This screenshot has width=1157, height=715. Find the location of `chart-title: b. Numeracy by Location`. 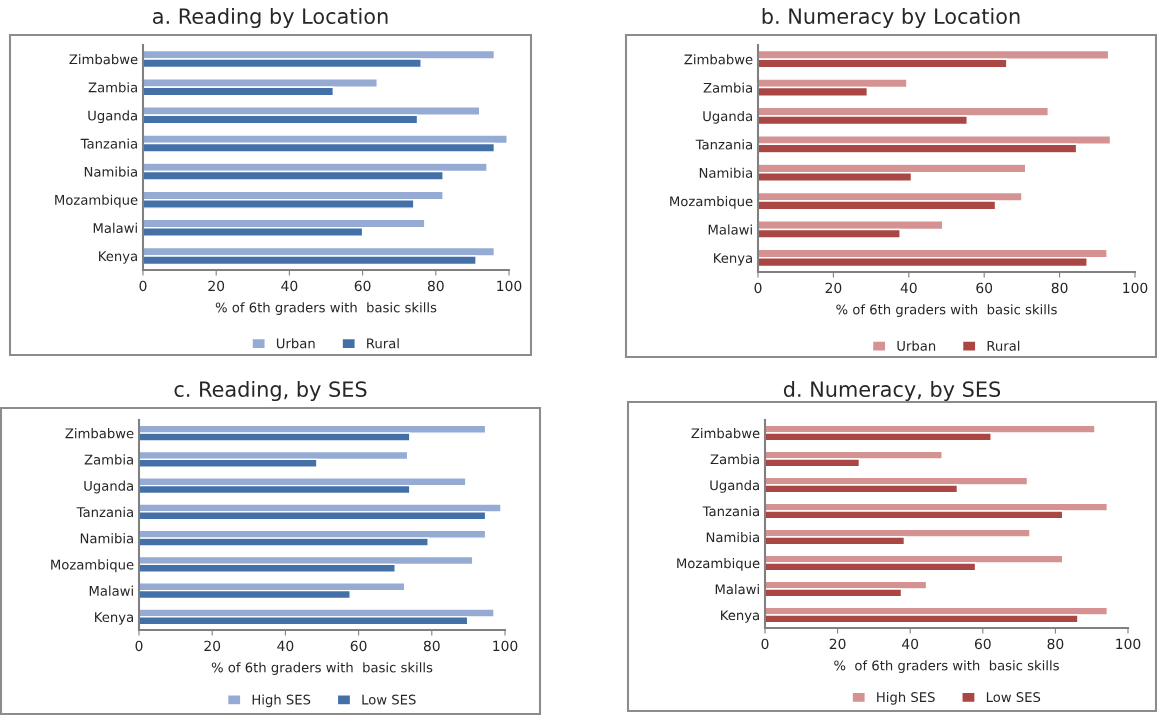

chart-title: b. Numeracy by Location is located at coordinates (891, 18).